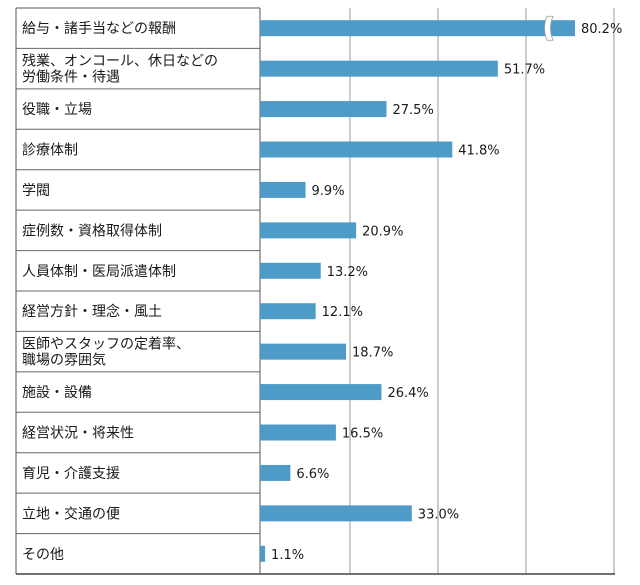 Image resolution: width=640 pixels, height=585 pixels. I want to click on value-label: 18.7%, so click(372, 353).